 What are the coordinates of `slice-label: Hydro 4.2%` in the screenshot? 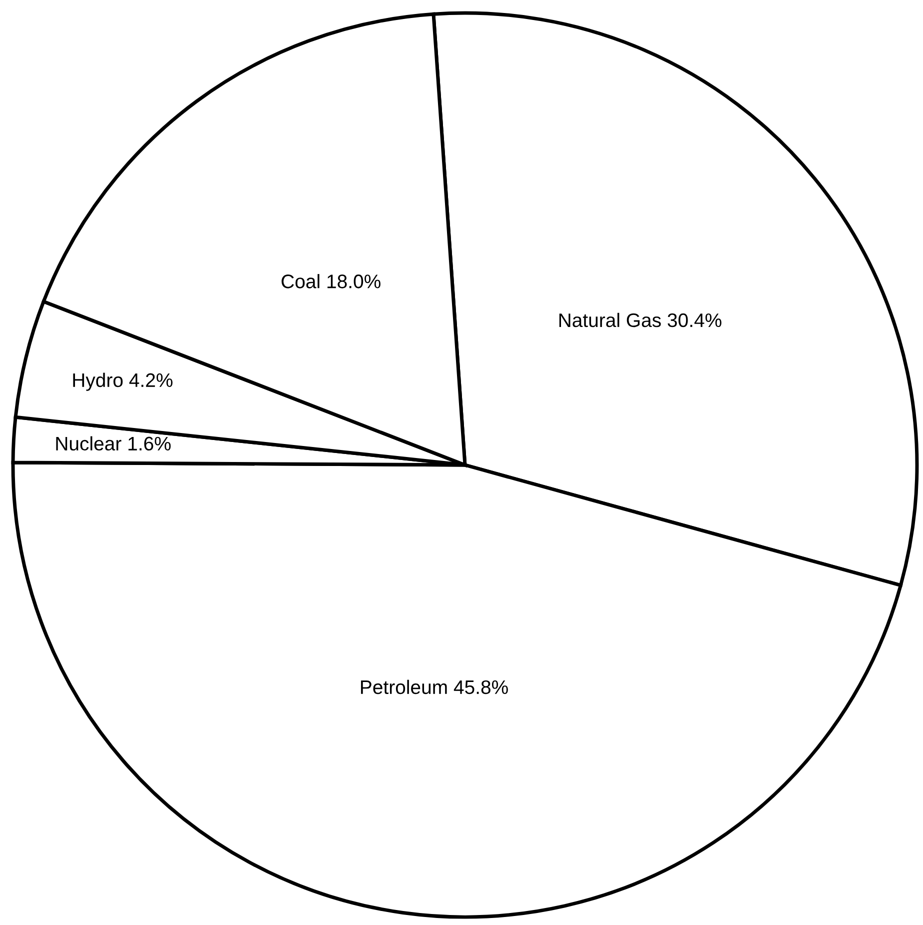 It's located at (122, 381).